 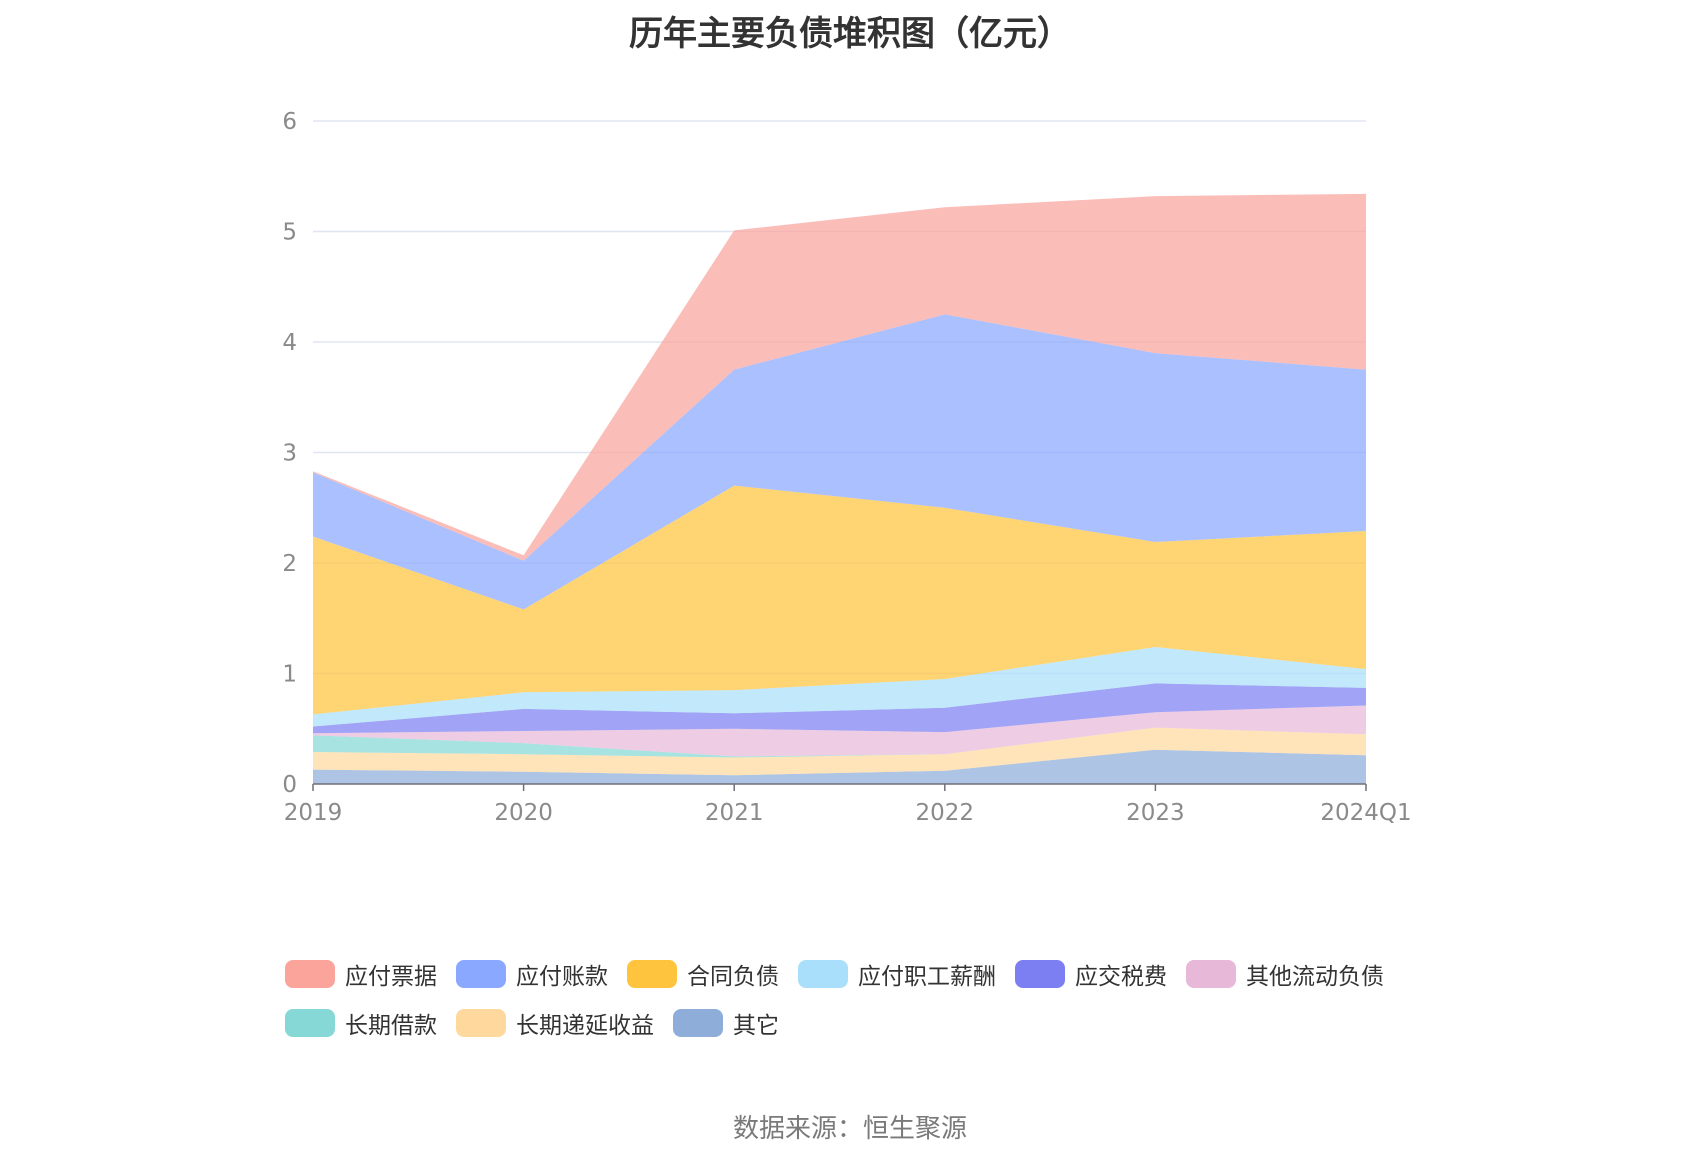 I want to click on x-tick-label: 2024Q1, so click(x=1365, y=813).